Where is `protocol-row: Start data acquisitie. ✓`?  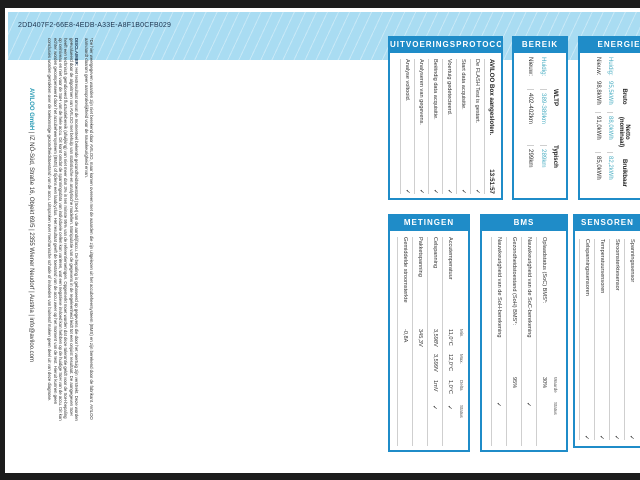 protocol-row: Start data acquisitie. ✓ is located at coordinates (463, 126).